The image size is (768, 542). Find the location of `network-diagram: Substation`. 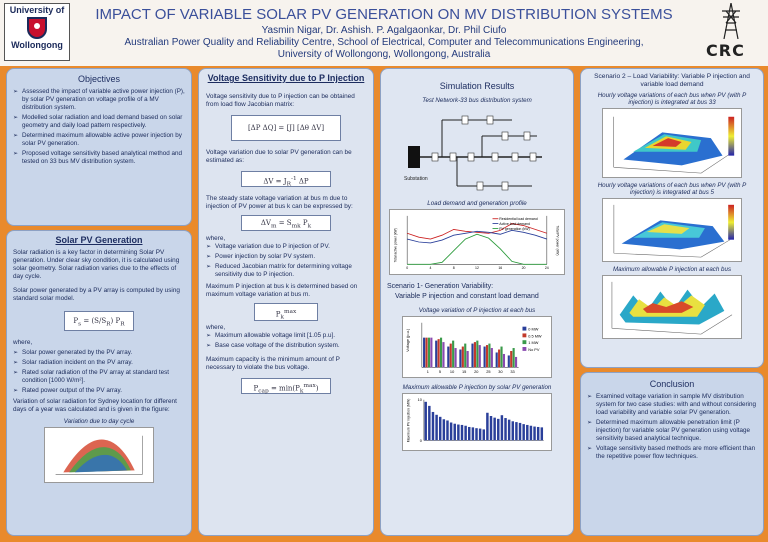

network-diagram: Substation is located at coordinates (473, 153).